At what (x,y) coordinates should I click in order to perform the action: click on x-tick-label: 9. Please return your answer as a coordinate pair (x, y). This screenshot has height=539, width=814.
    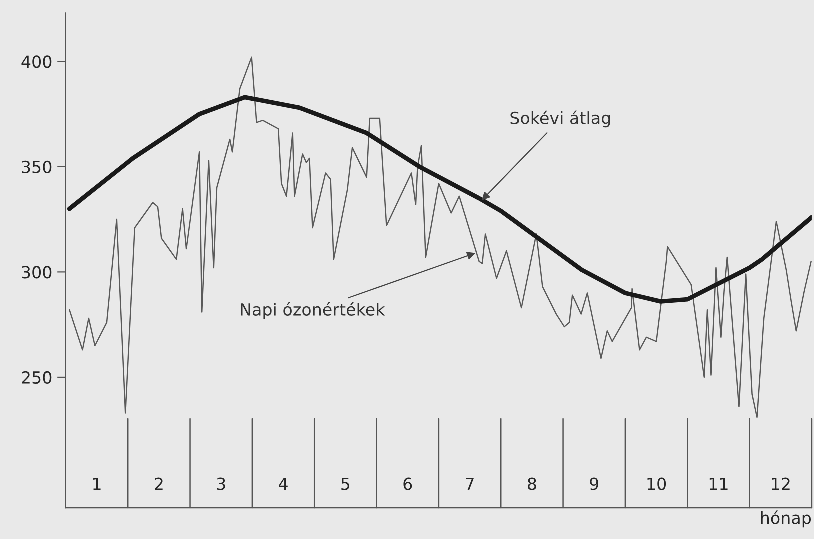
    Looking at the image, I should click on (594, 484).